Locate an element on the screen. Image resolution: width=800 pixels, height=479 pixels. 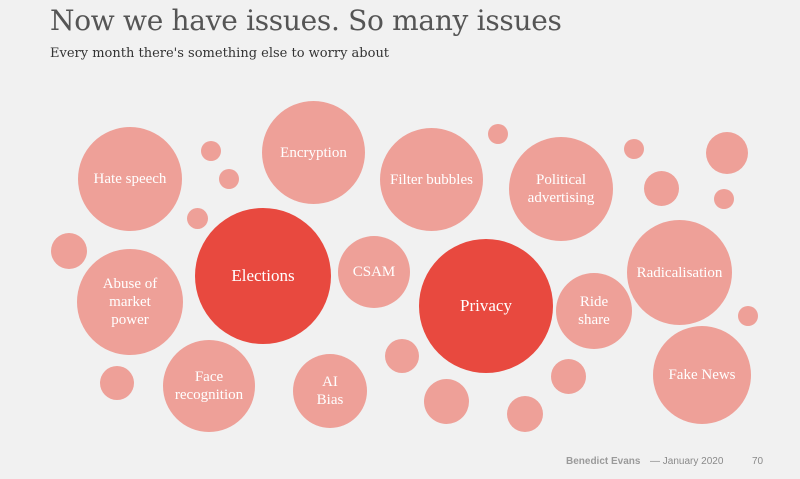
bubble-label: Filter bubbles is located at coordinates (431, 179).